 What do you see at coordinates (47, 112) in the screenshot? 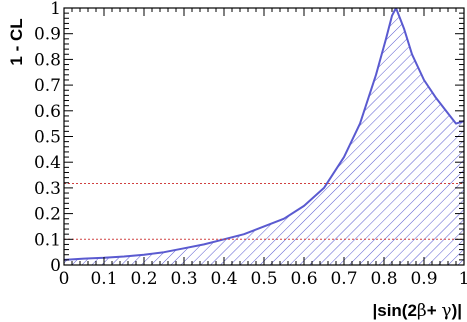
I see `y-tick-label: 0.6` at bounding box center [47, 112].